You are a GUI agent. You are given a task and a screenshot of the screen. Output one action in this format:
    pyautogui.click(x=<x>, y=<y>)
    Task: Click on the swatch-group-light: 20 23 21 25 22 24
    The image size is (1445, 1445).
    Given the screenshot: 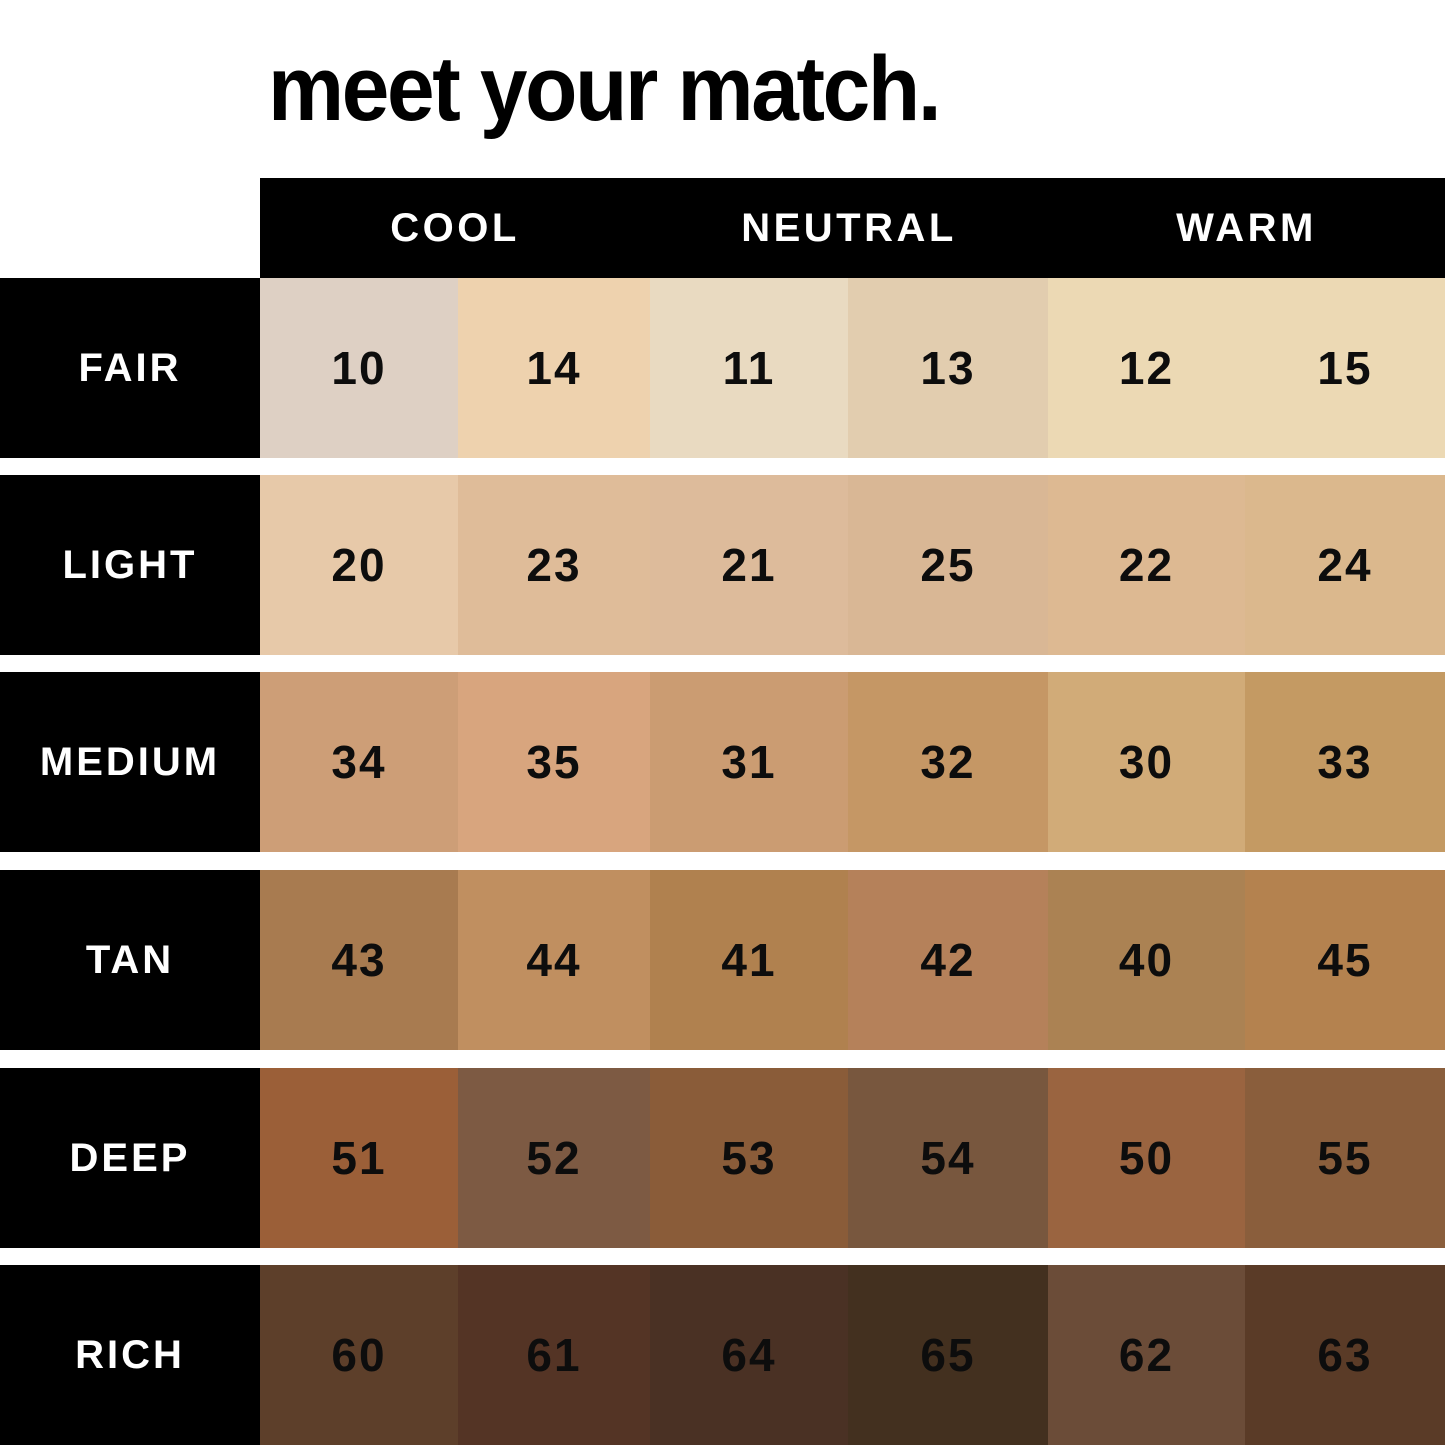 What is the action you would take?
    pyautogui.click(x=852, y=565)
    